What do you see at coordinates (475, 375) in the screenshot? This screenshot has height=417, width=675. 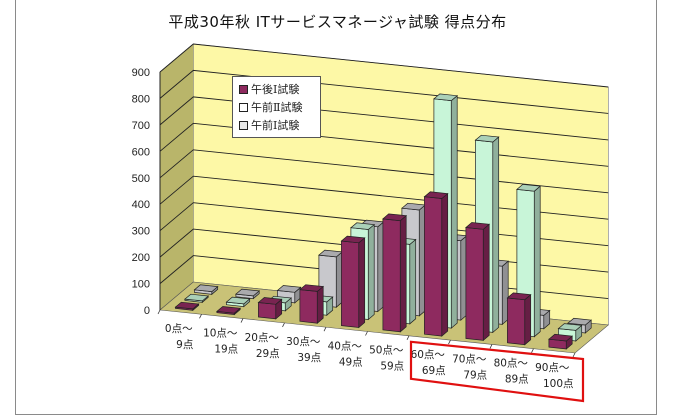 I see `x-tick-label: 79点` at bounding box center [475, 375].